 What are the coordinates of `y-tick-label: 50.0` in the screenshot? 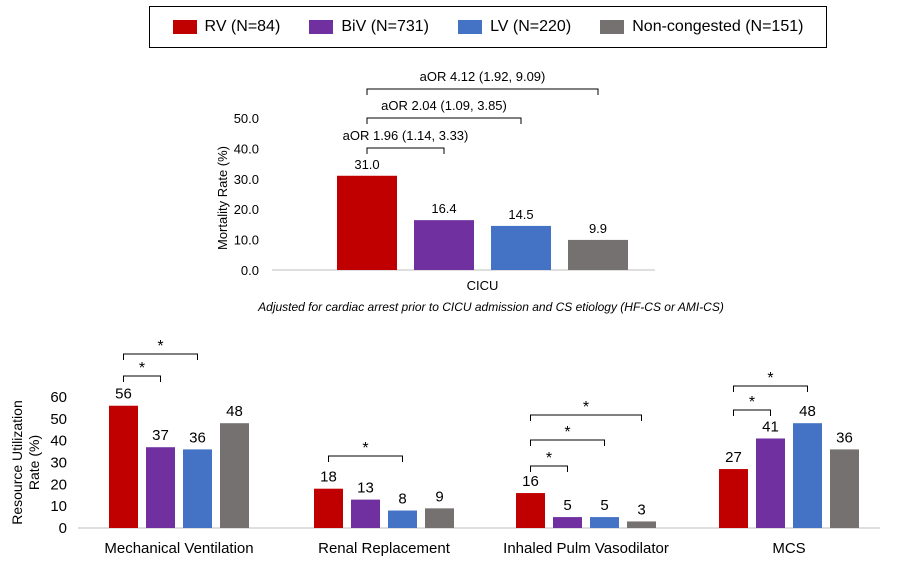 It's located at (246, 118).